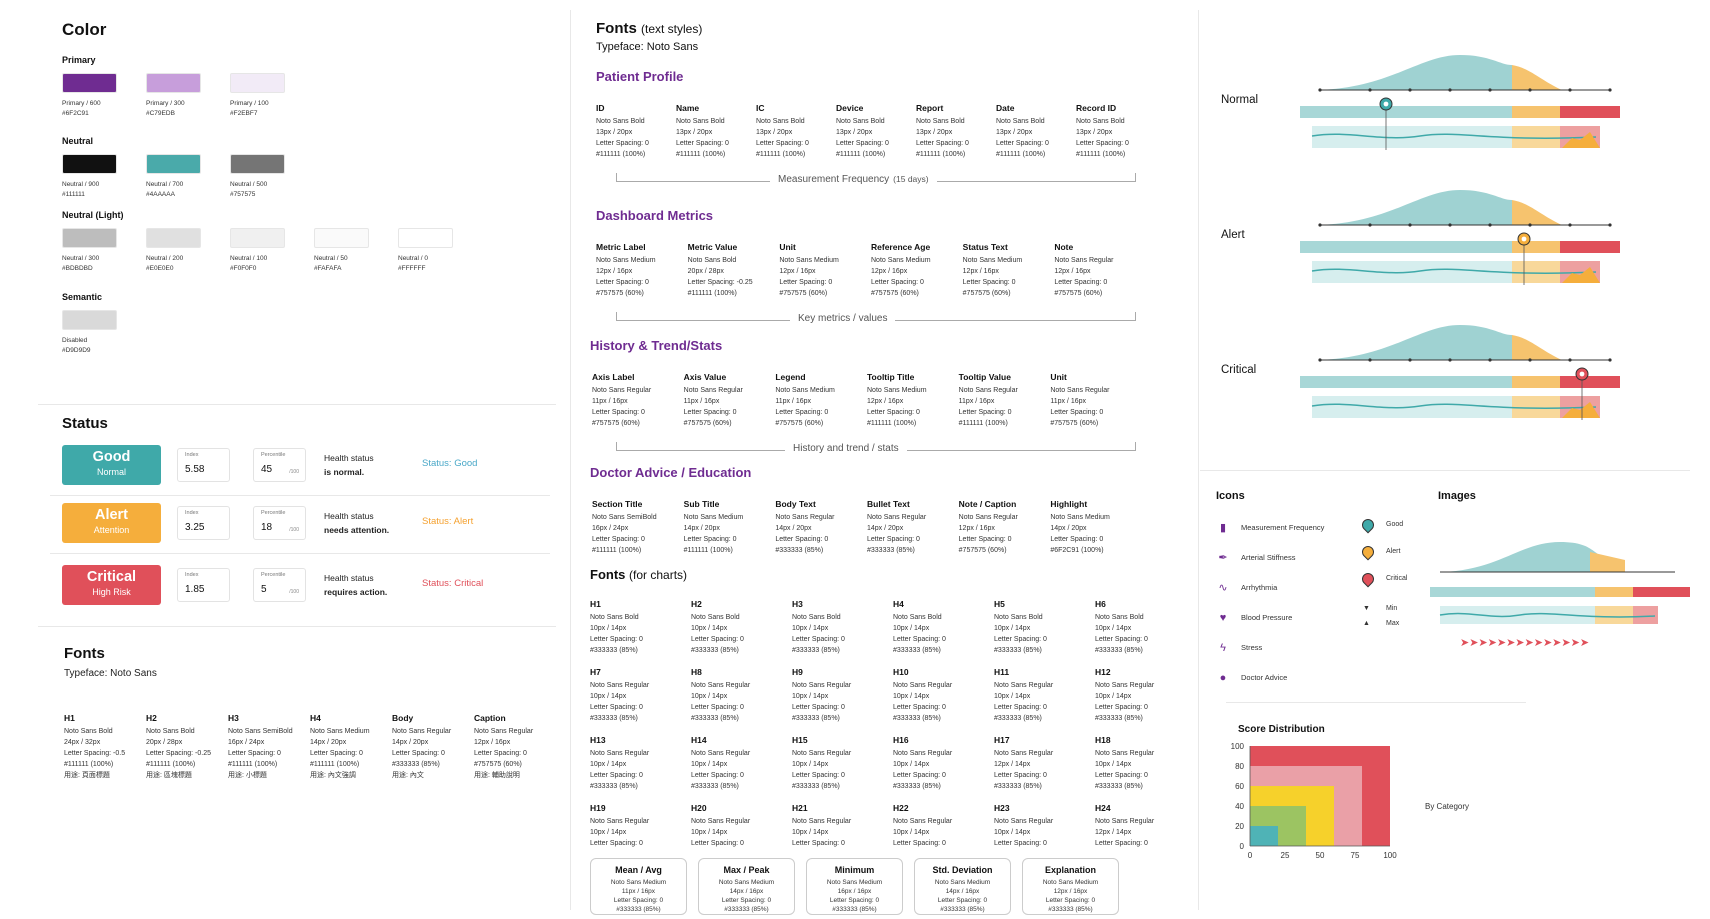 The width and height of the screenshot is (1710, 919). What do you see at coordinates (357, 530) in the screenshot?
I see `desc-line: needs attention.` at bounding box center [357, 530].